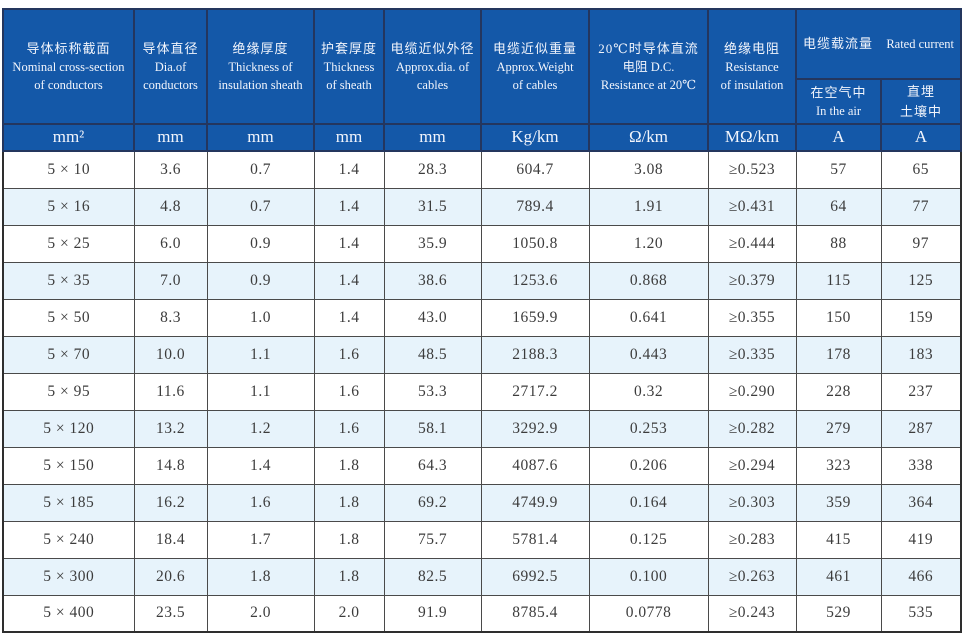 This screenshot has height=633, width=966. What do you see at coordinates (752, 428) in the screenshot?
I see `table-cell: ≥0.282` at bounding box center [752, 428].